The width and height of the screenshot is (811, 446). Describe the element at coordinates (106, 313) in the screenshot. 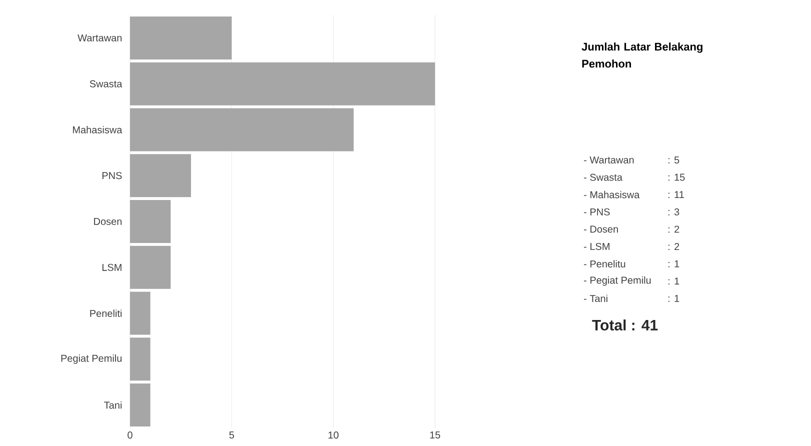

I see `y-tick-label: Peneliti` at that location.